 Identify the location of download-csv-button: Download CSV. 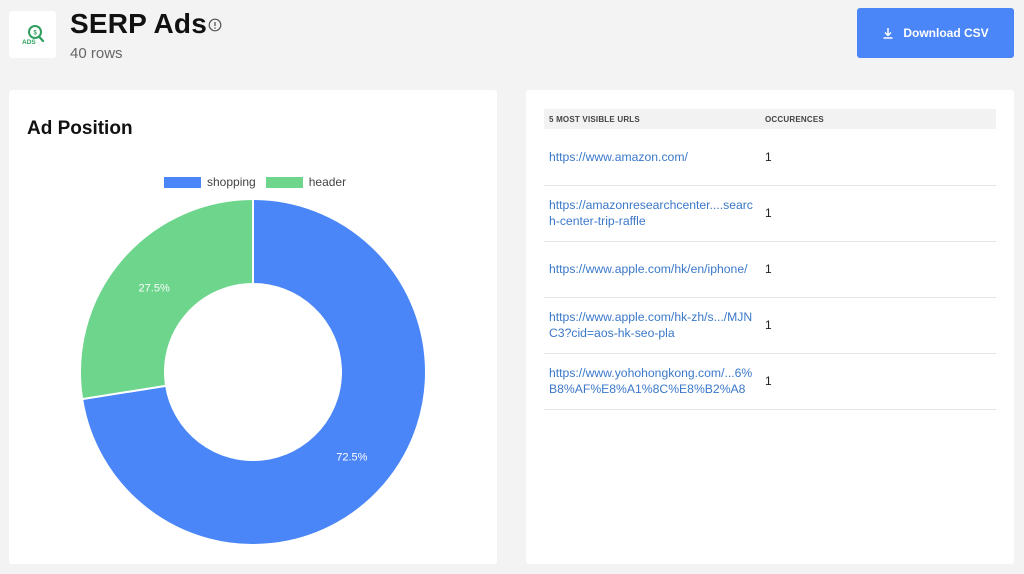
(935, 33).